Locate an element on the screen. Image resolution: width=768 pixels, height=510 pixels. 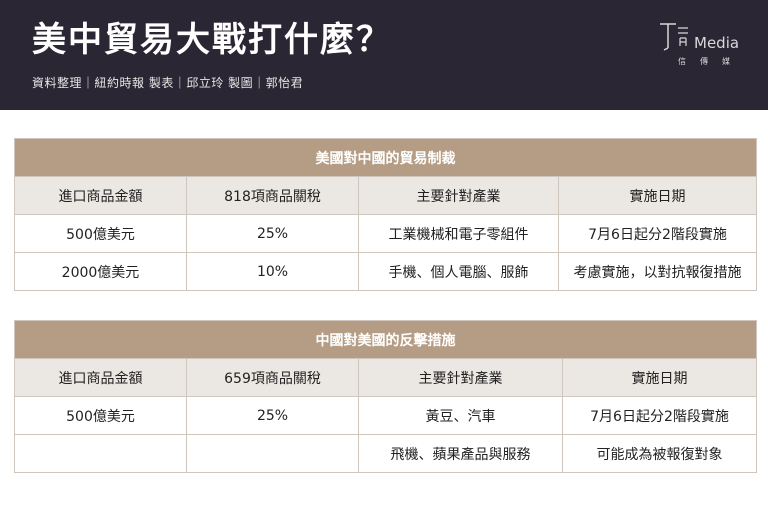
logo-text: Media is located at coordinates (716, 43).